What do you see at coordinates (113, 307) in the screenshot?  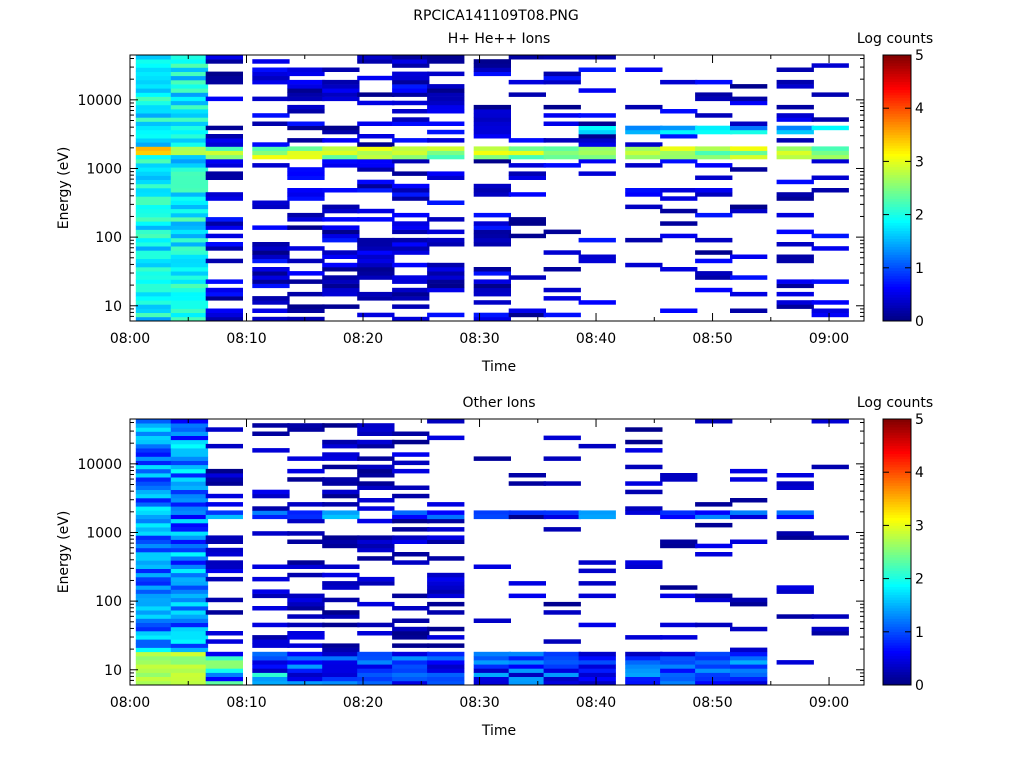 I see `y-tick-label: 10` at bounding box center [113, 307].